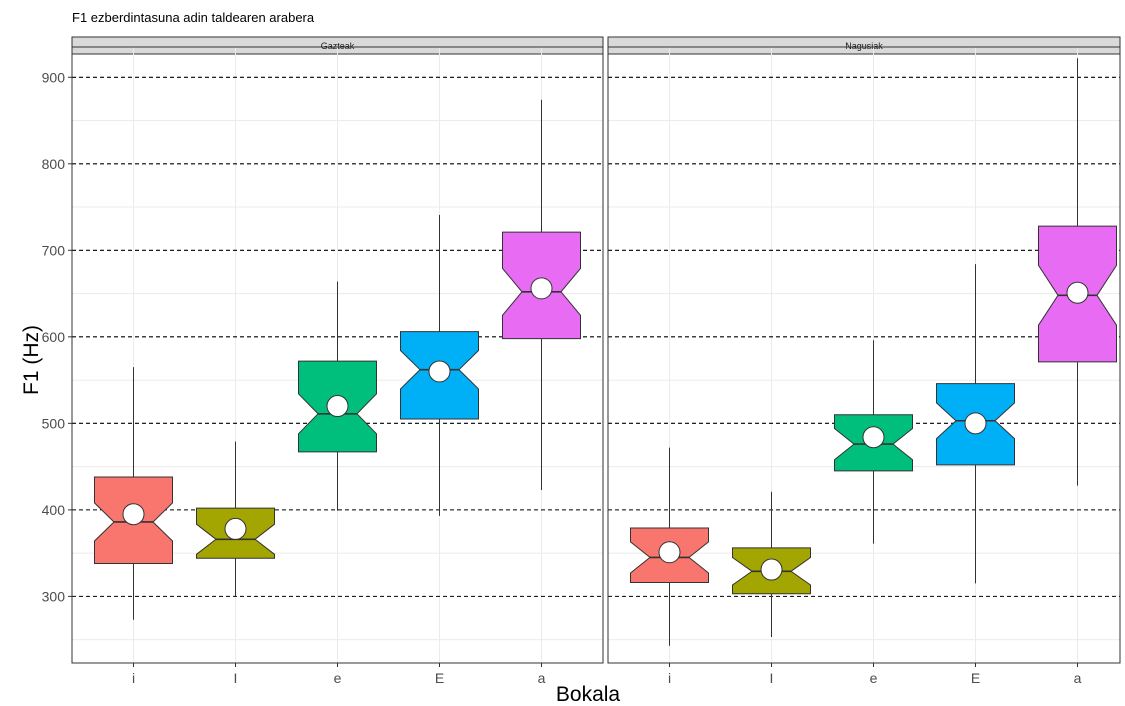 Image resolution: width=1125 pixels, height=706 pixels. I want to click on y-tick-label: 300, so click(54, 596).